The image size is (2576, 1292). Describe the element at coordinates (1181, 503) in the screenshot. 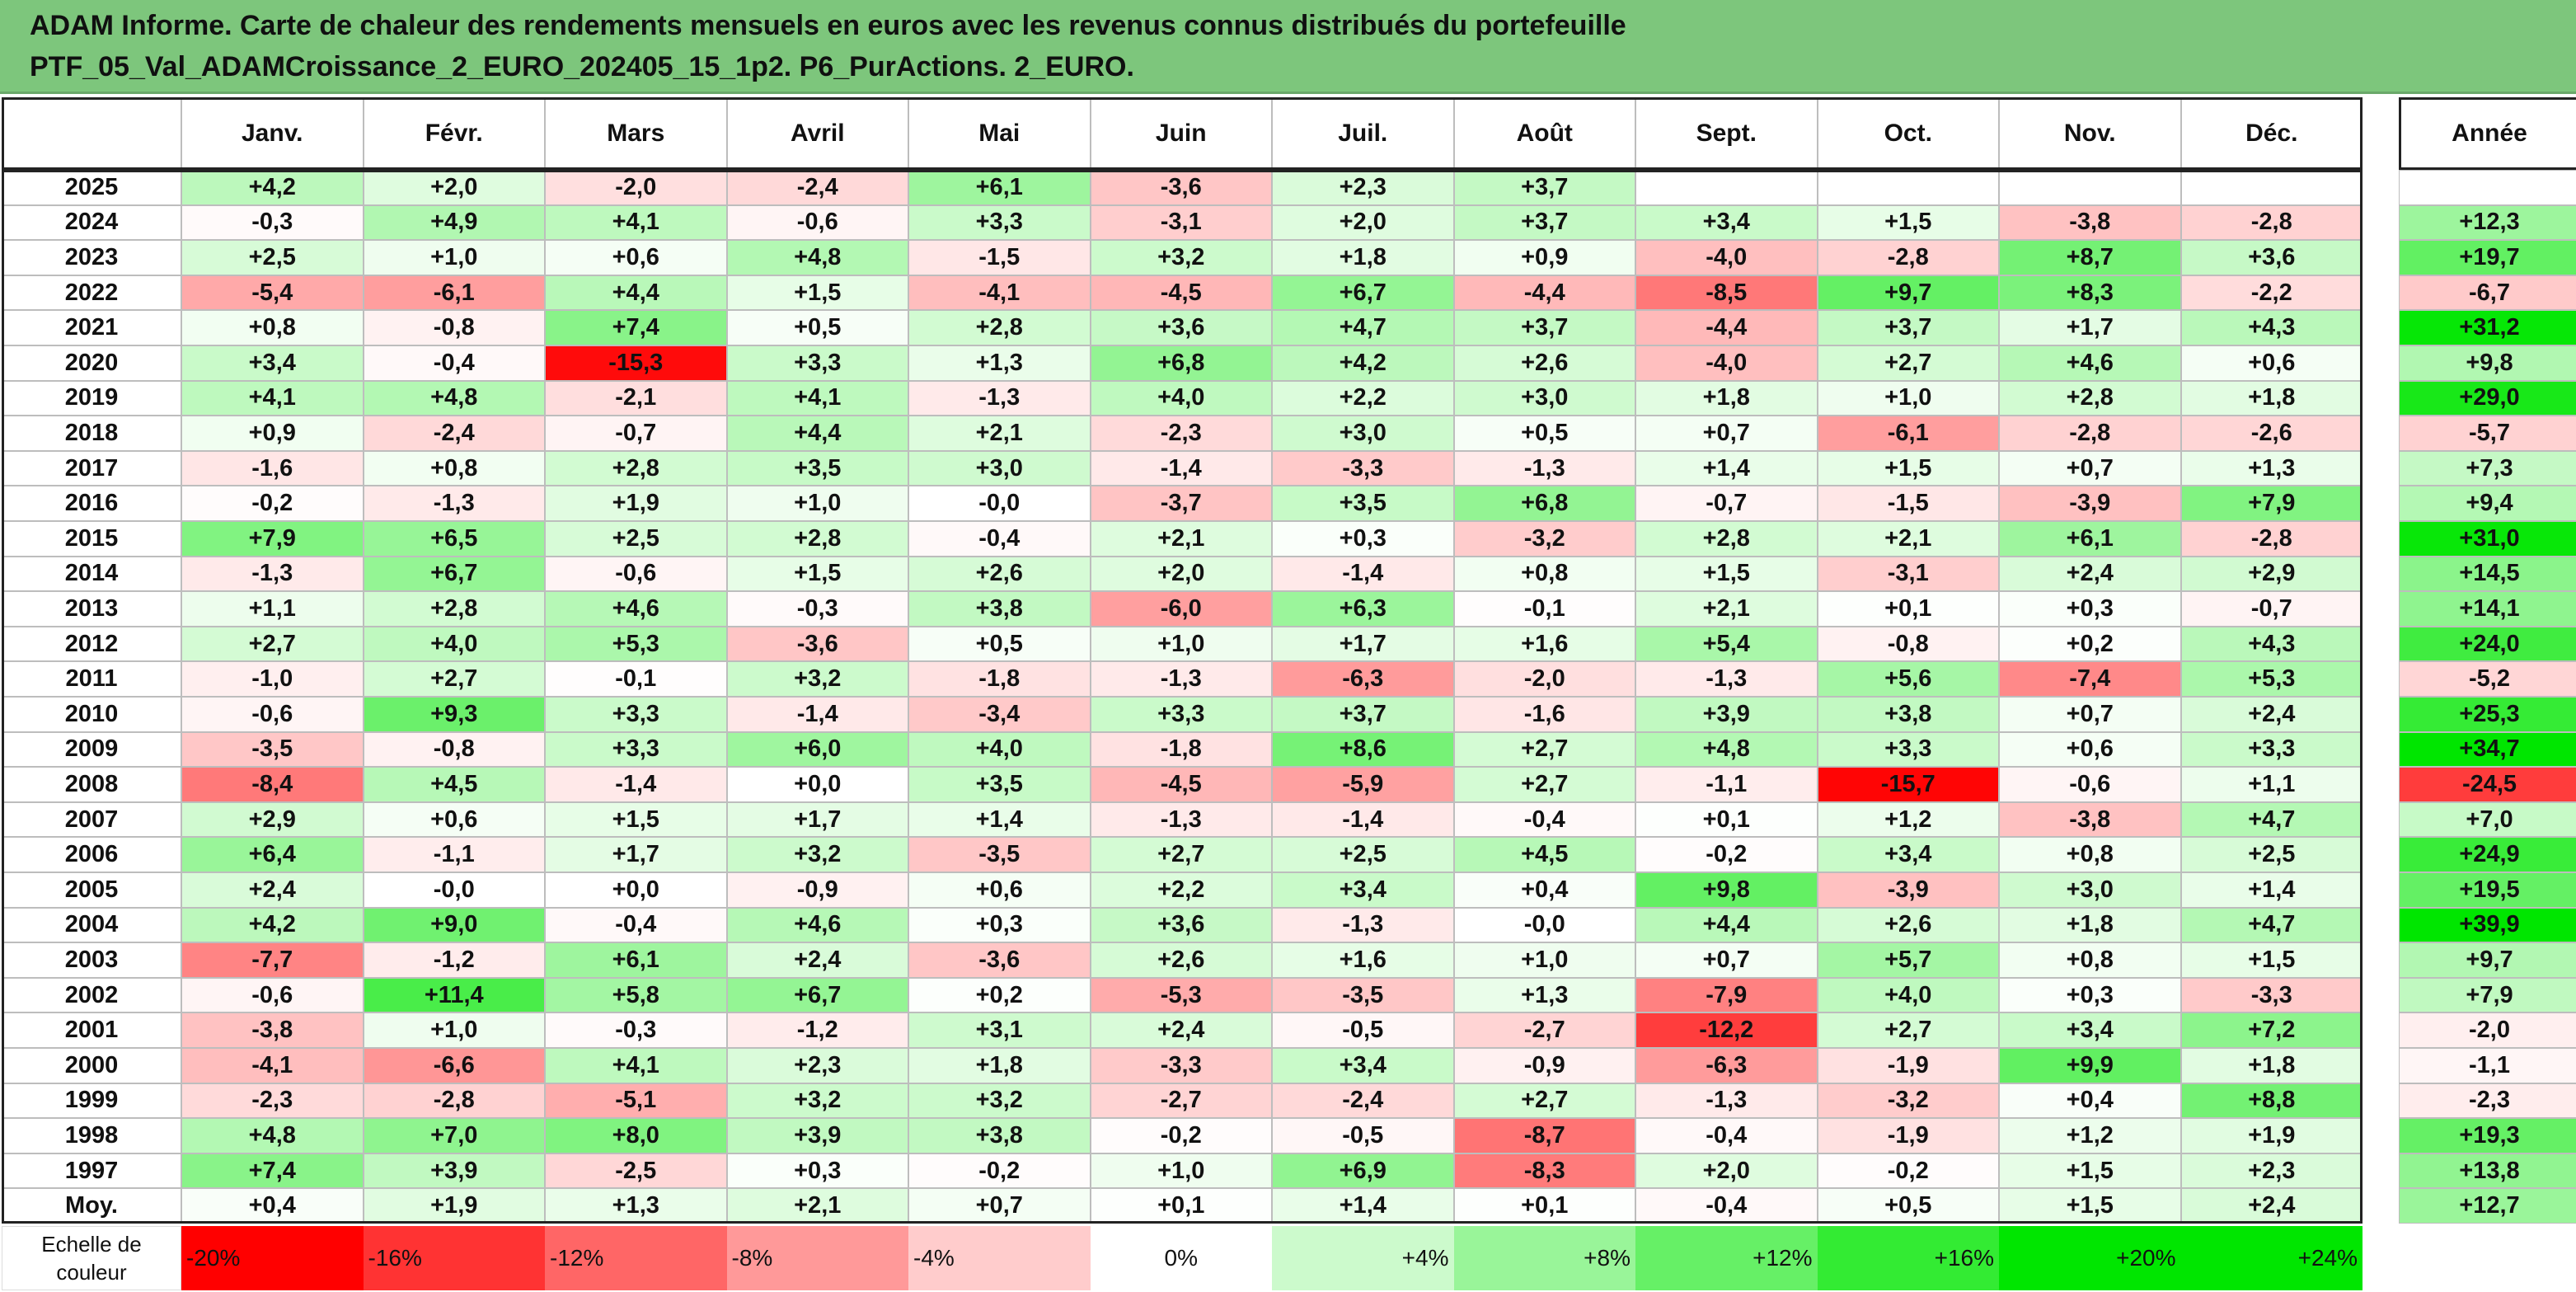

I see `heatmap-cell: -3,7` at that location.